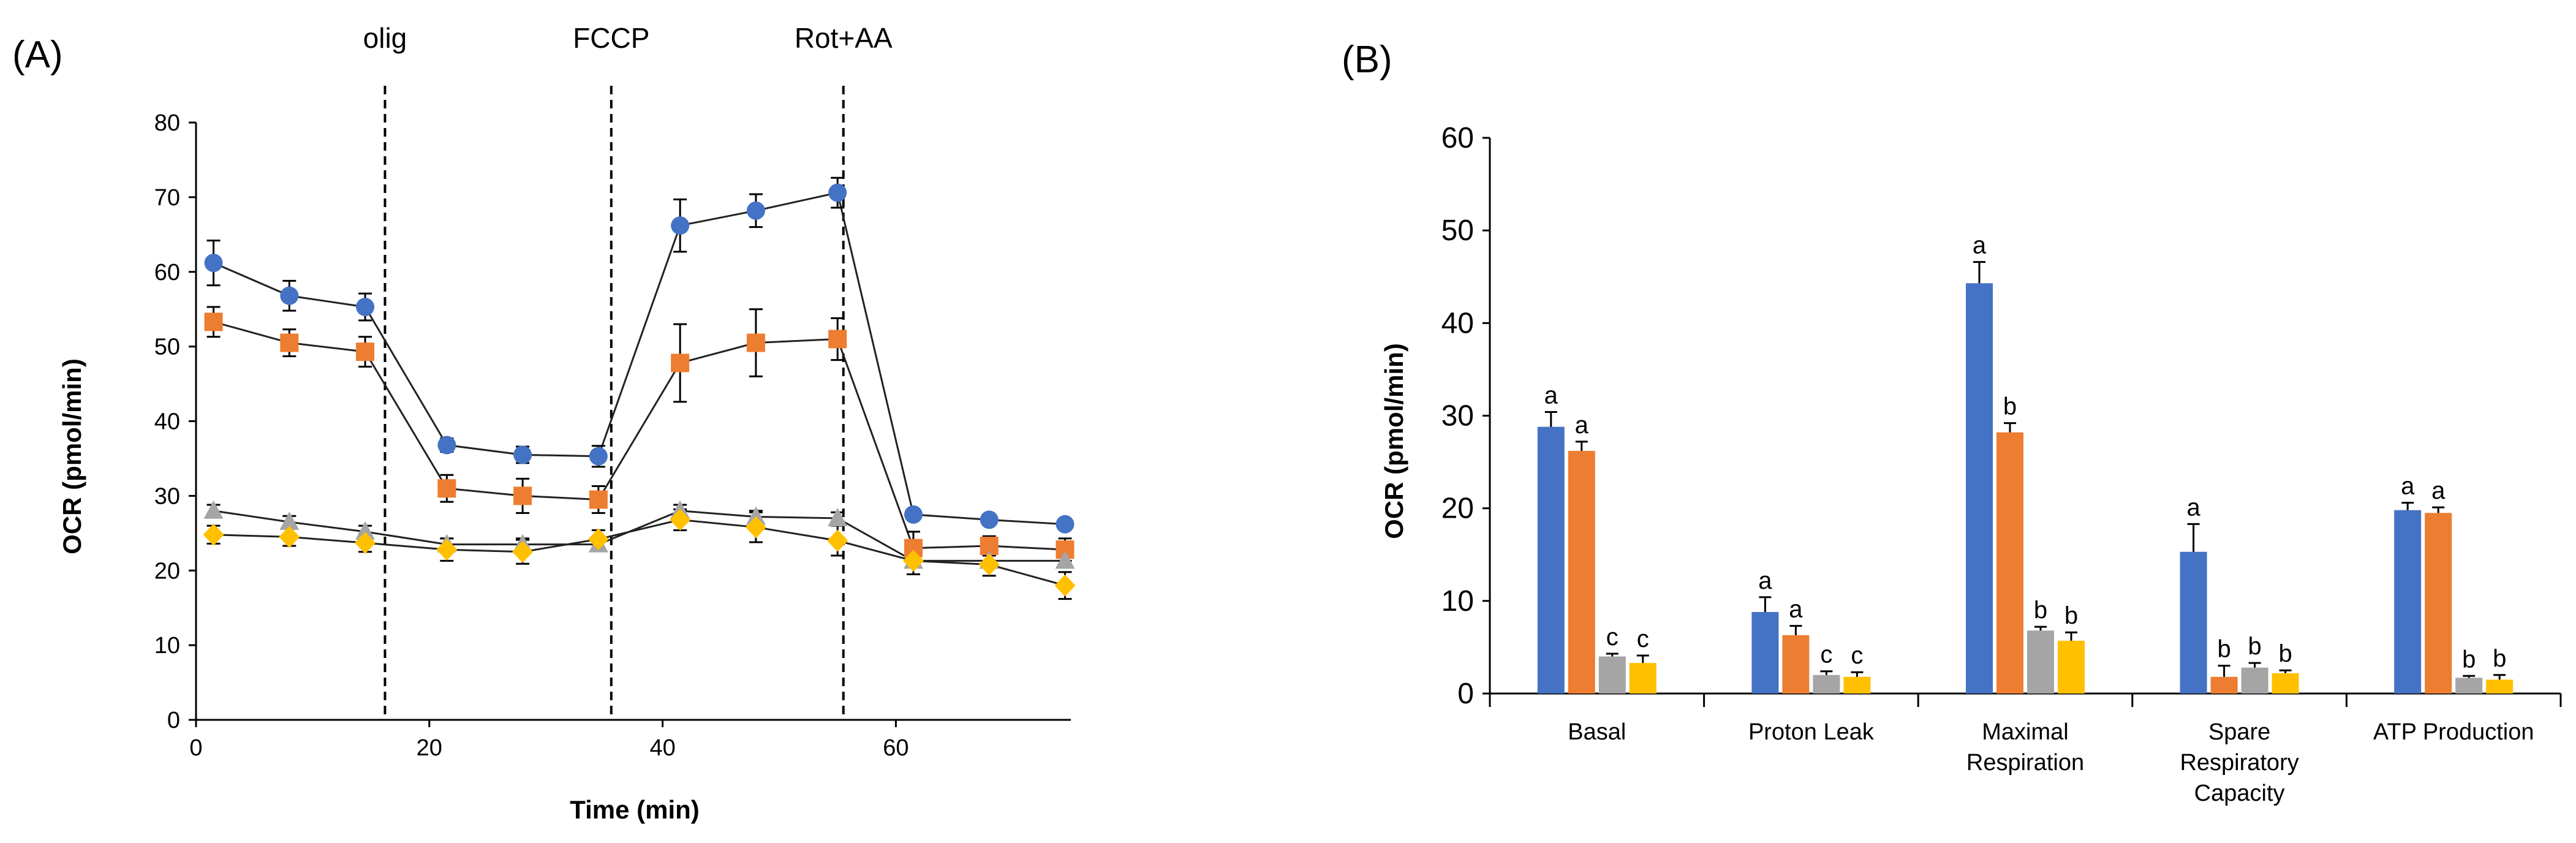 This screenshot has width=2576, height=843. What do you see at coordinates (1465, 694) in the screenshot?
I see `panel-b-y-tick-label: 0` at bounding box center [1465, 694].